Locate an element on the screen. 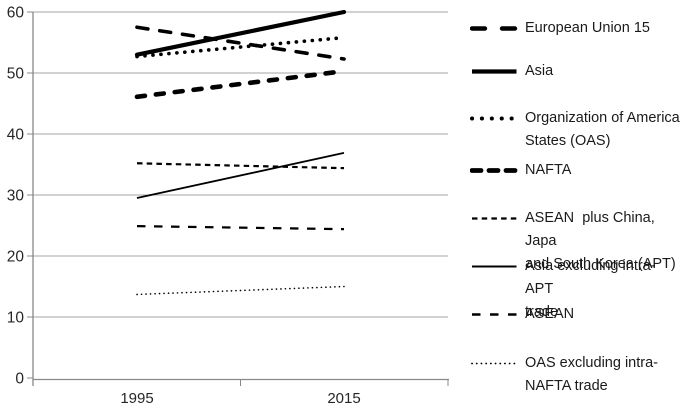  legend-item-label: Asia is located at coordinates (539, 71).